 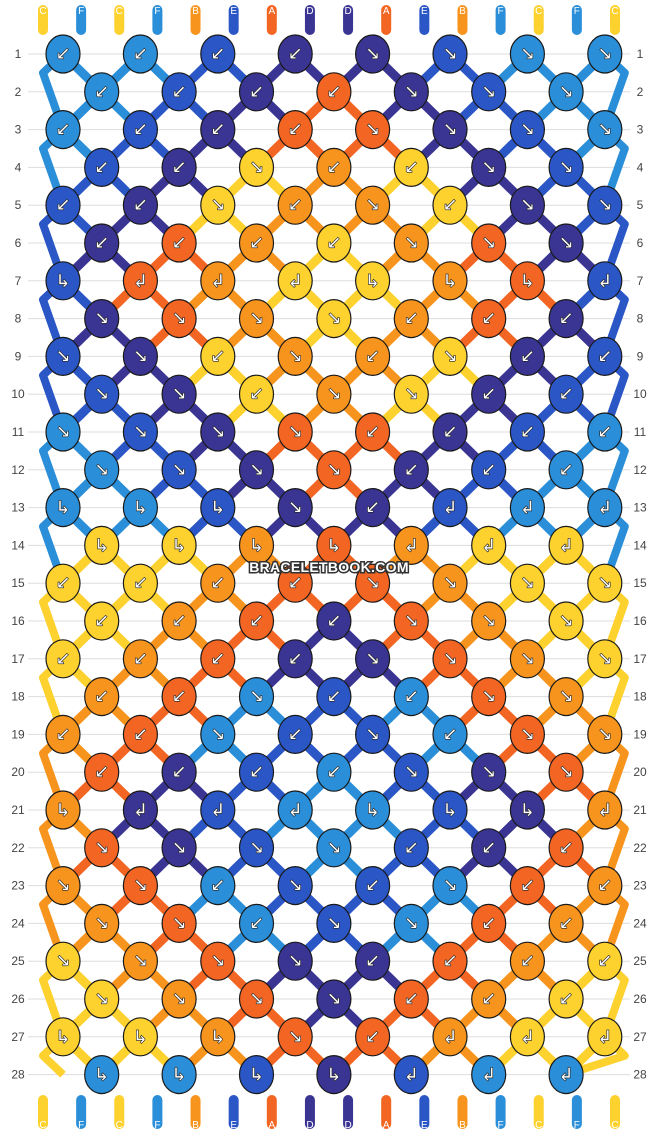 I want to click on row-number-left: 10, so click(x=18, y=394).